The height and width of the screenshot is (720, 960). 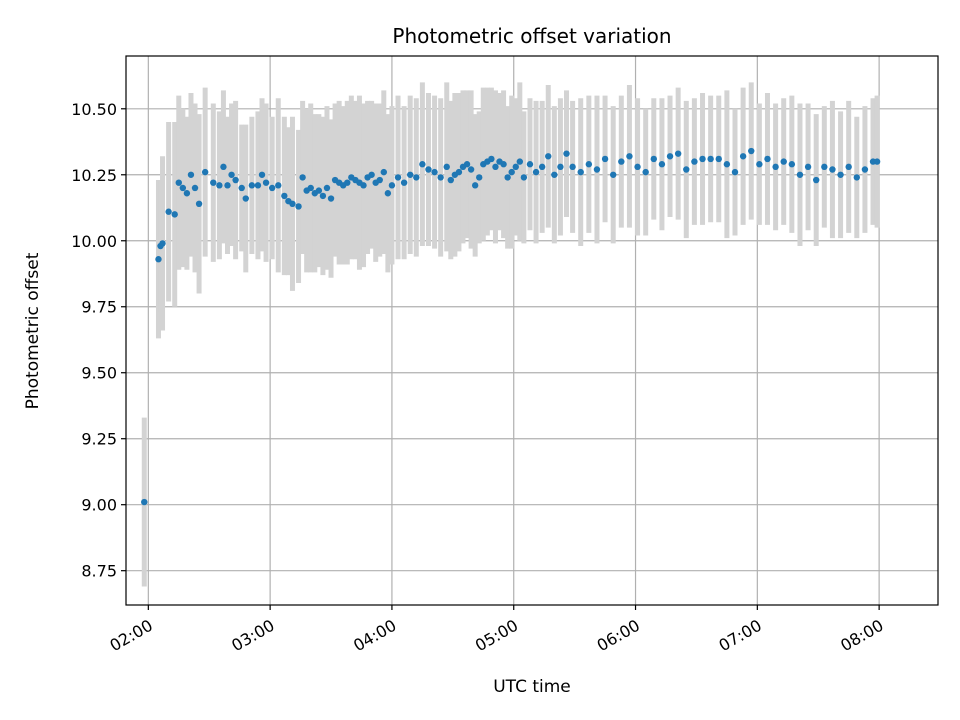 What do you see at coordinates (94, 109) in the screenshot?
I see `y-tick-label: 10.50` at bounding box center [94, 109].